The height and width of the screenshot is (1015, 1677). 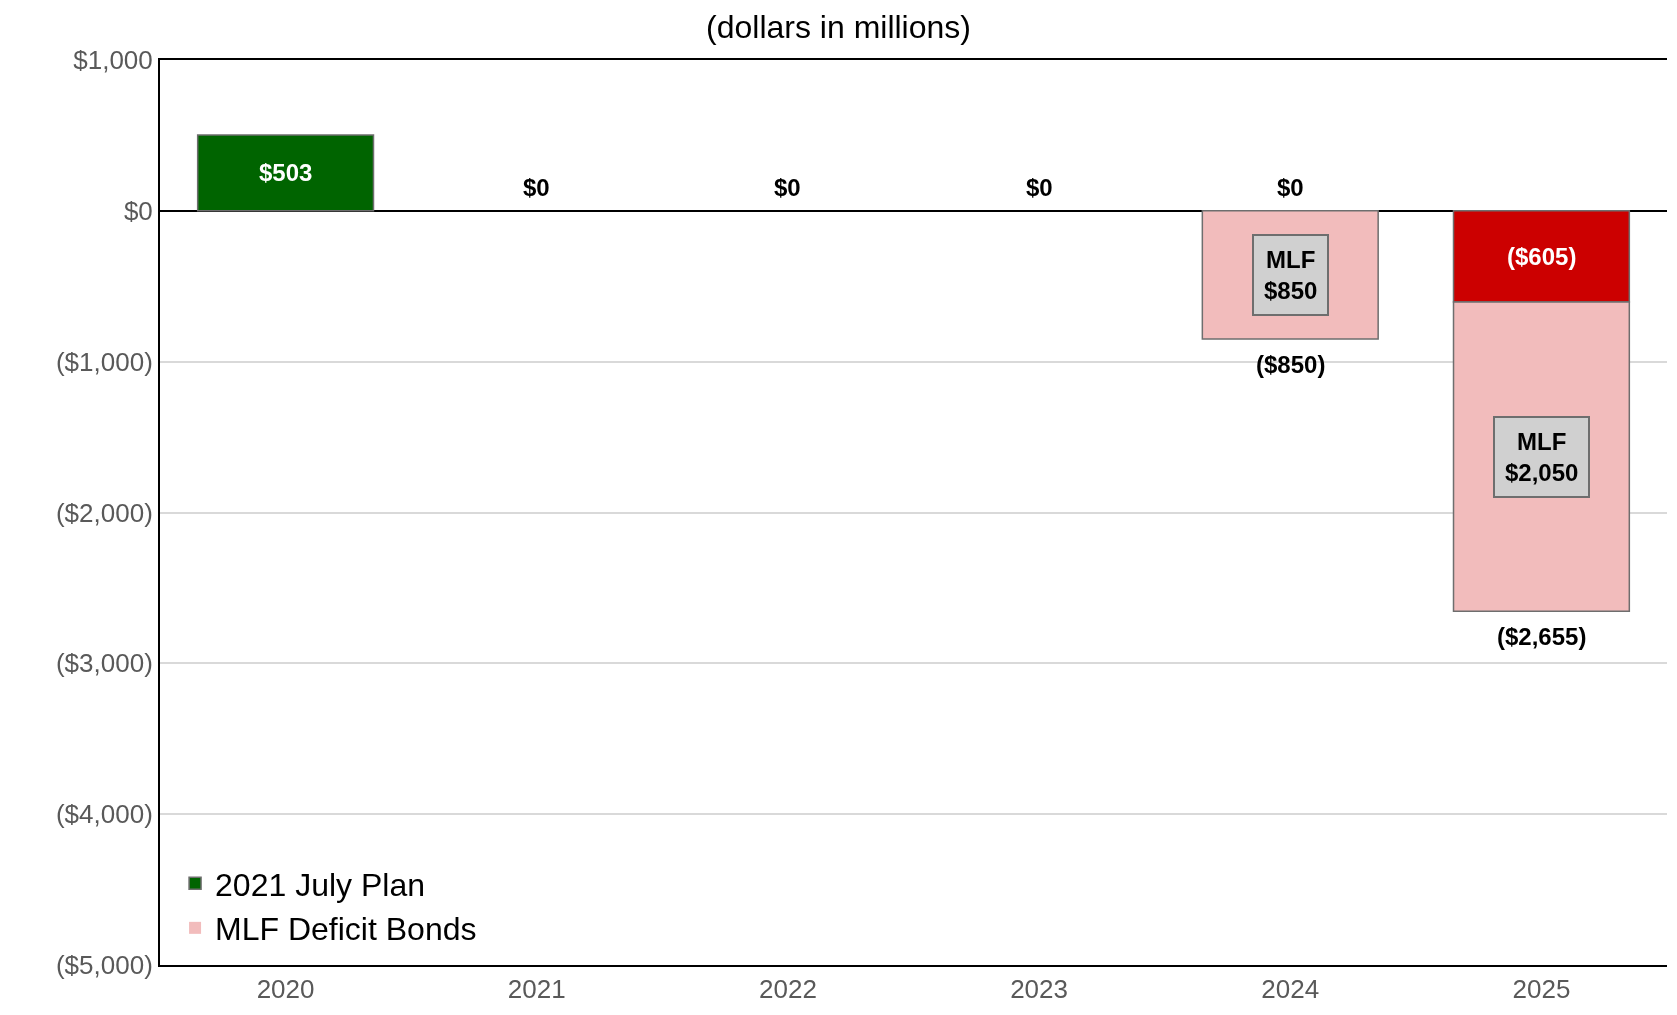 I want to click on data-label: MLF $2,050, so click(x=1542, y=457).